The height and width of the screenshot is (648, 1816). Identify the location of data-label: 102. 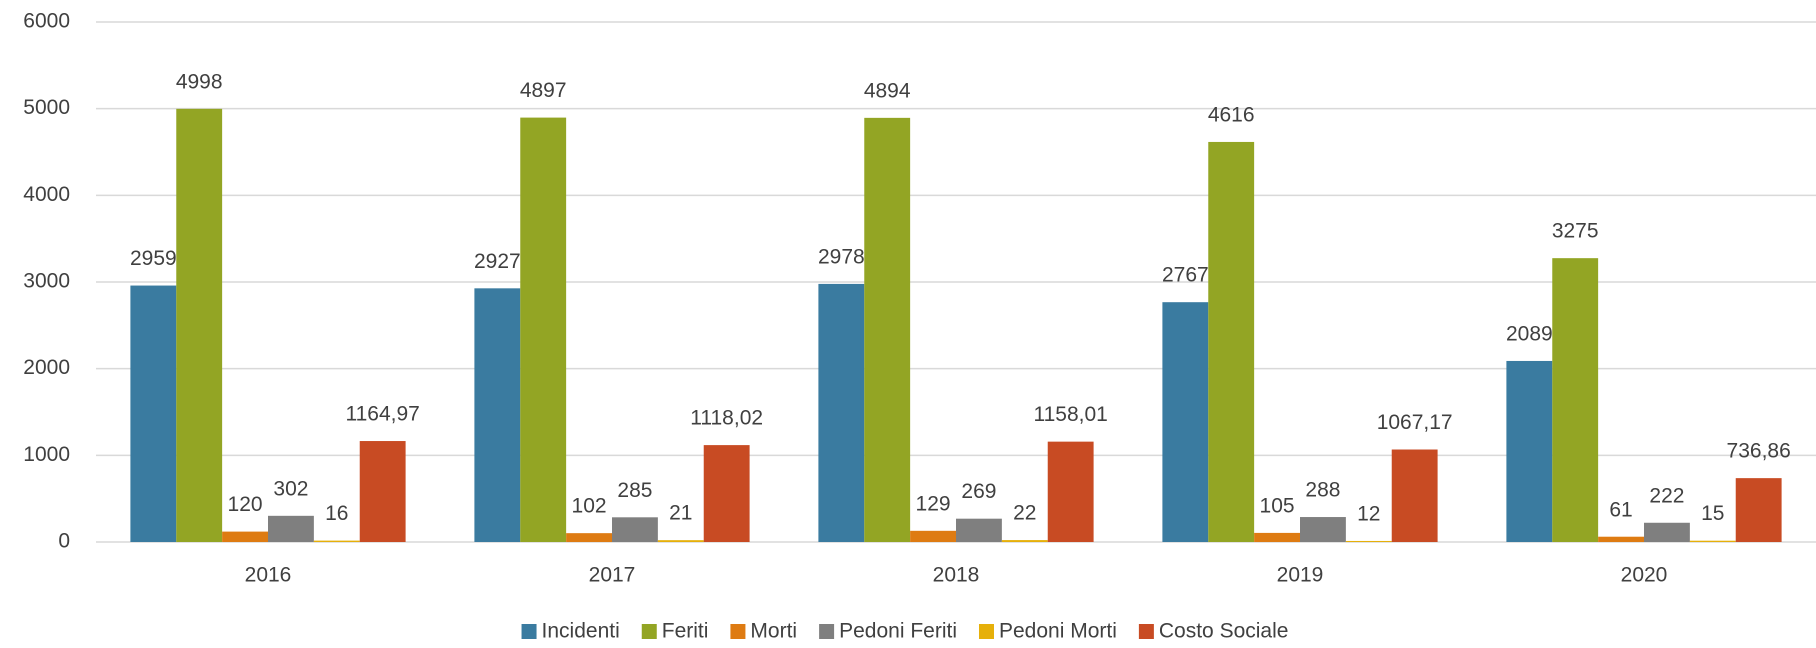
(589, 506).